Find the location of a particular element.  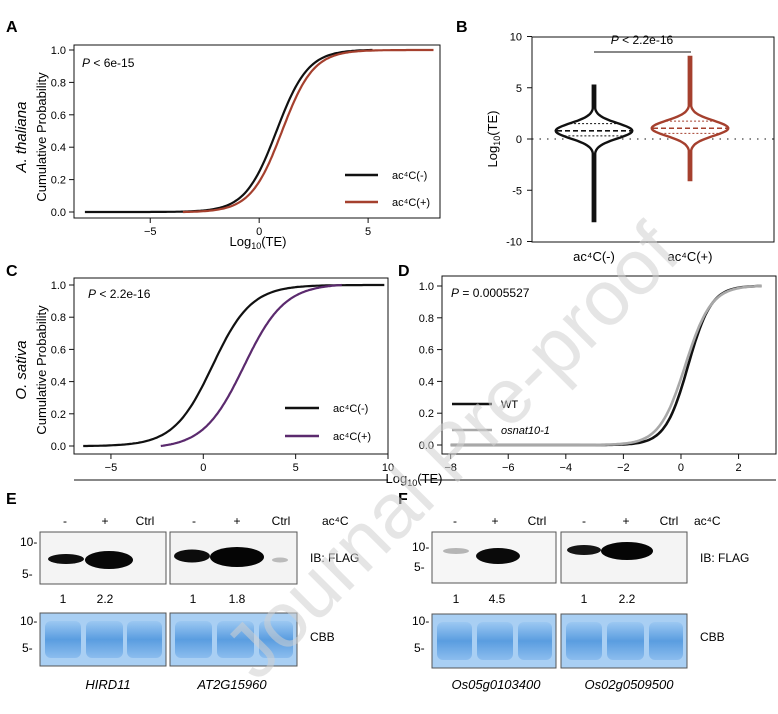

curves-d is located at coordinates (606, 365).